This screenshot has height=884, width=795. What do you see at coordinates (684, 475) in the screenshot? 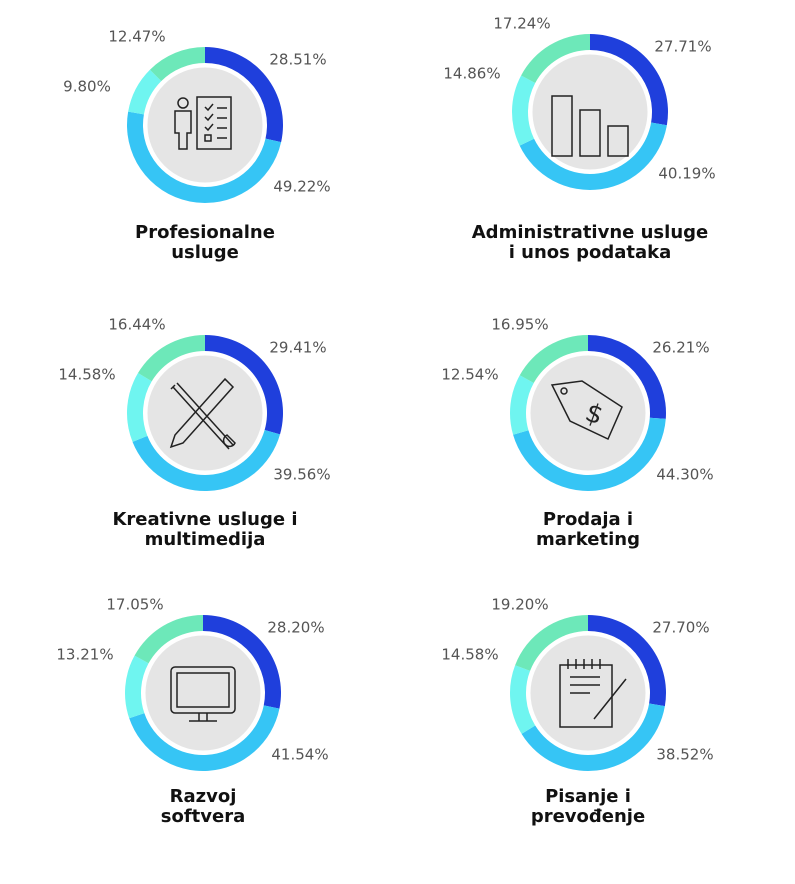
I see `value-label: 44.30%` at bounding box center [684, 475].